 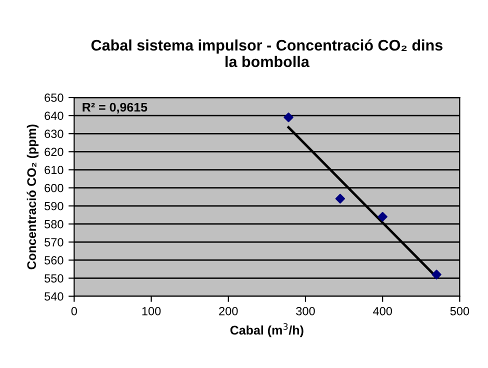 I want to click on x-tick-label: 400, so click(x=382, y=311).